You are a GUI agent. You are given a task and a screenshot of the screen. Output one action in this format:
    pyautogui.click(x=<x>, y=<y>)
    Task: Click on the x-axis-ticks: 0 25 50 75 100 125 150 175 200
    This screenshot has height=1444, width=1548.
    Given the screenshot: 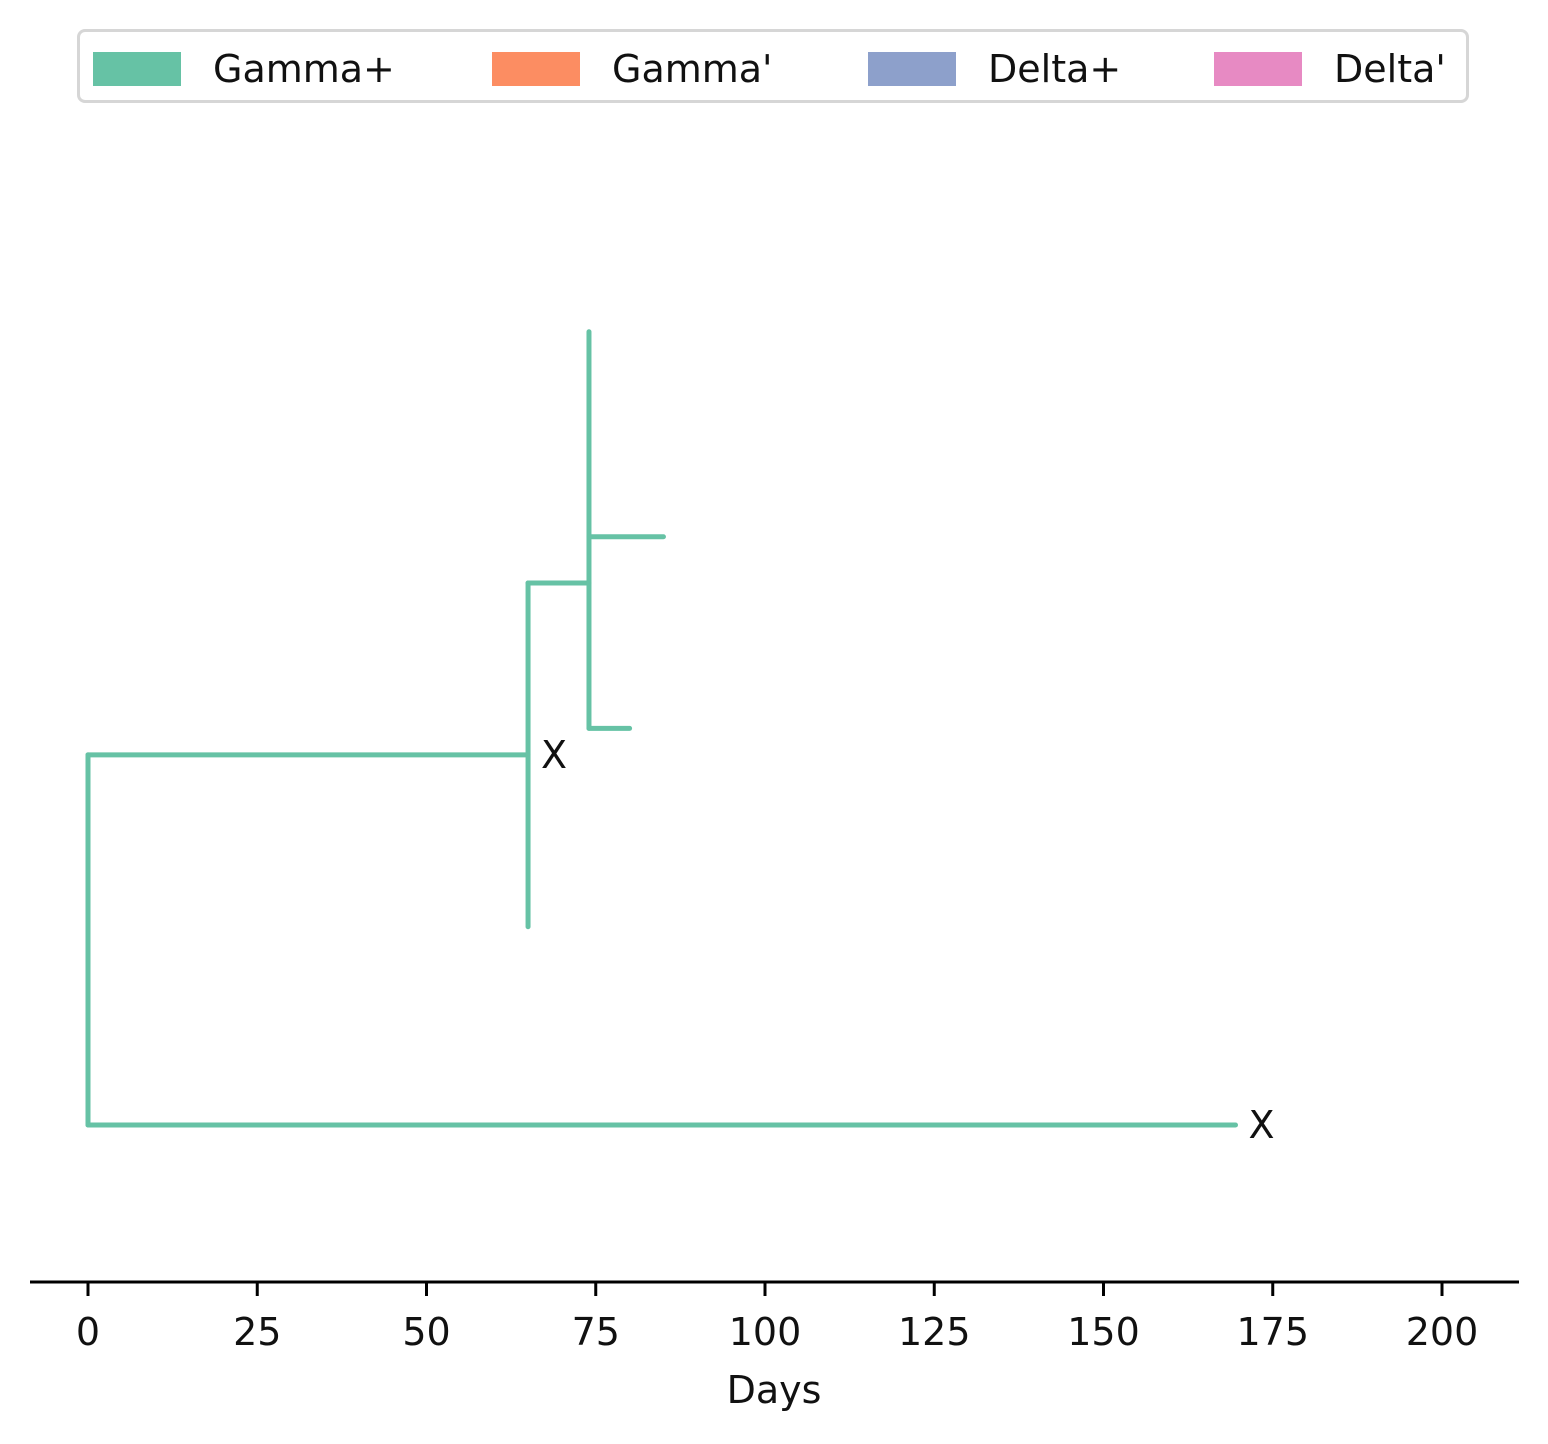 What is the action you would take?
    pyautogui.click(x=777, y=1318)
    